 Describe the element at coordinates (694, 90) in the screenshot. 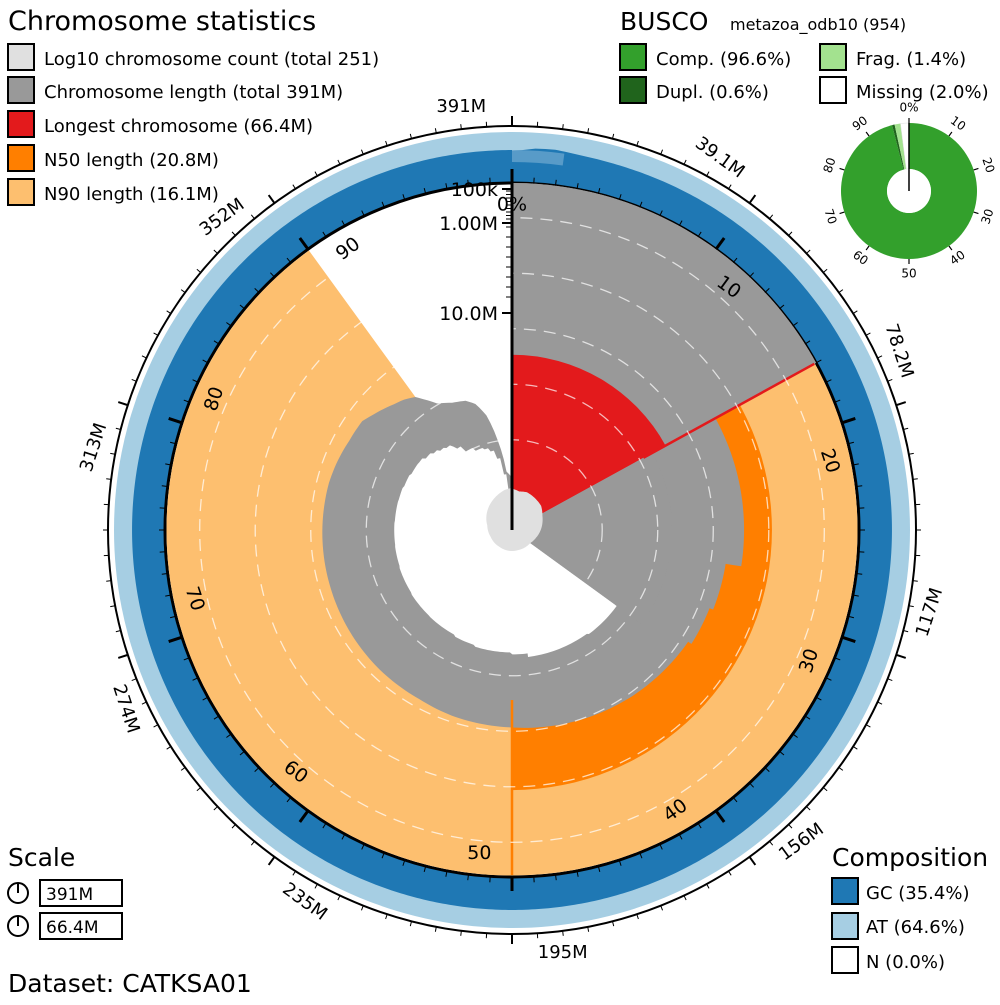

I see `busco-item-duplicated: Dupl. (0.6%)` at that location.